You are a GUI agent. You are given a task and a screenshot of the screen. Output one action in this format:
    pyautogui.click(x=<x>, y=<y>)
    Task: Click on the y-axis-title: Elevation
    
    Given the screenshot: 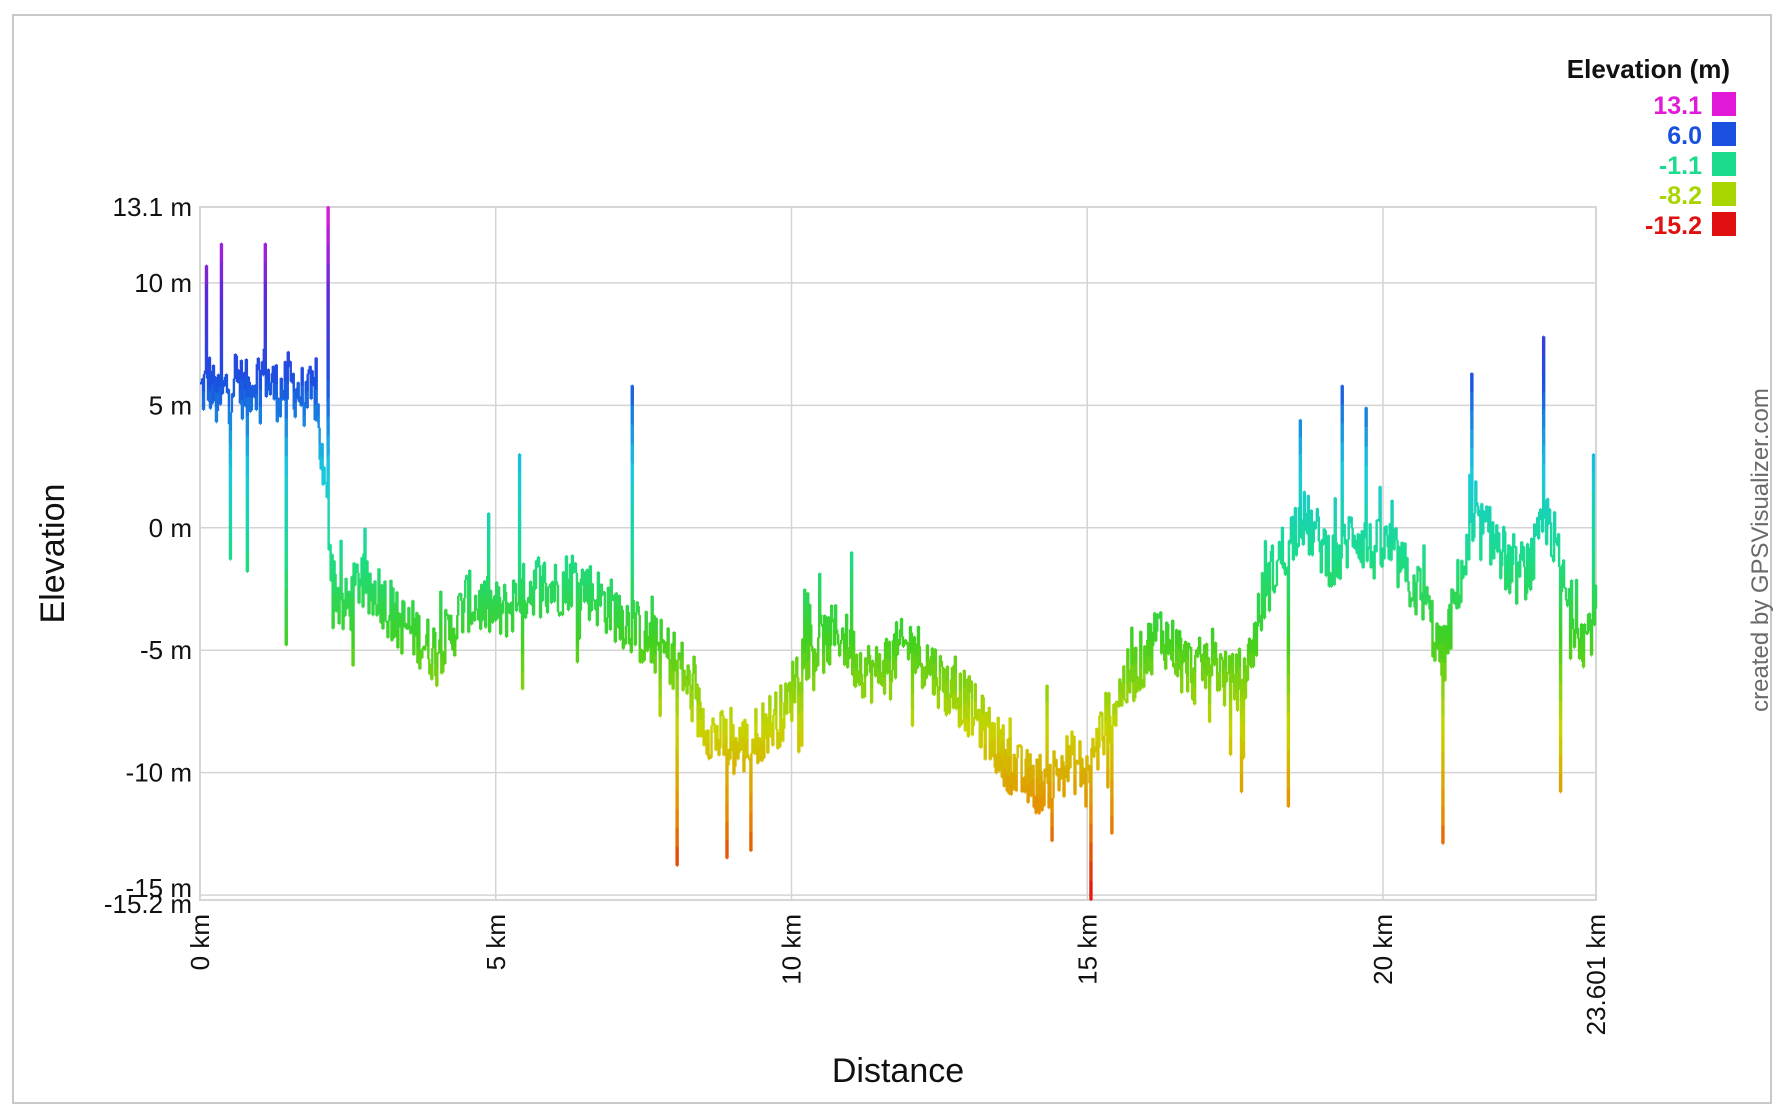 What is the action you would take?
    pyautogui.click(x=53, y=554)
    